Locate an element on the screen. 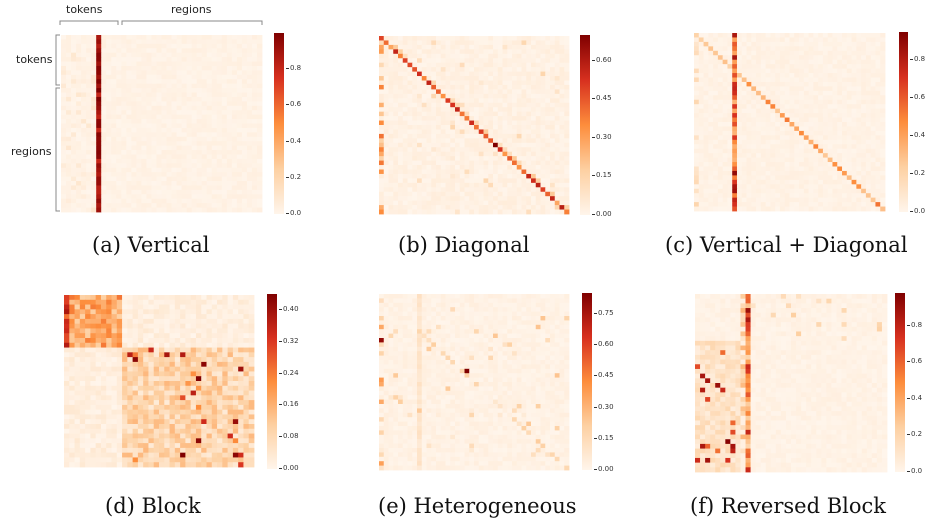 This screenshot has height=523, width=927. heatmap-vertical is located at coordinates (162, 124).